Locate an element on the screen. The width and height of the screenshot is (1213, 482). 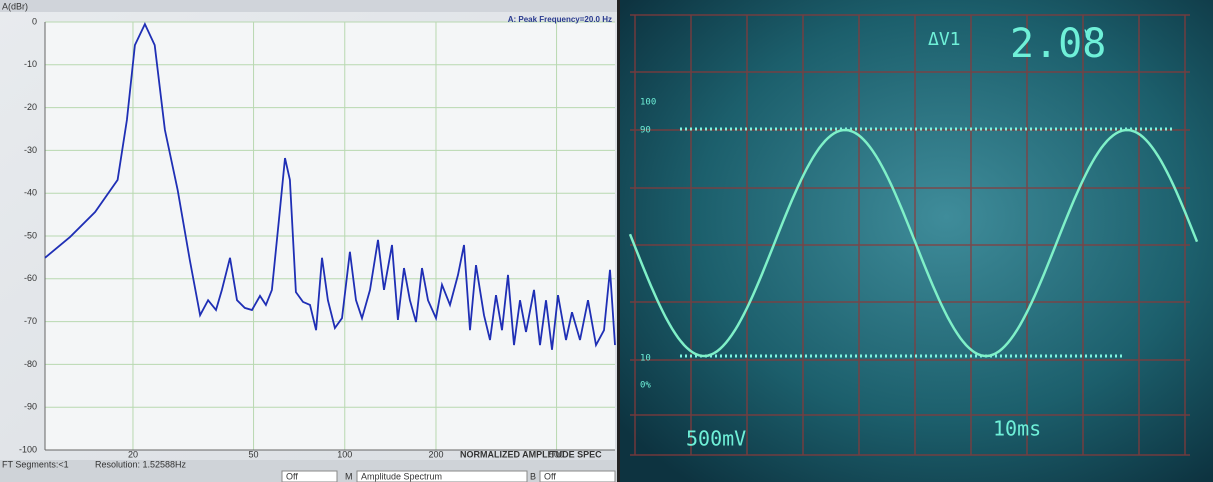
y-tick-label: -40 is located at coordinates (30, 193).